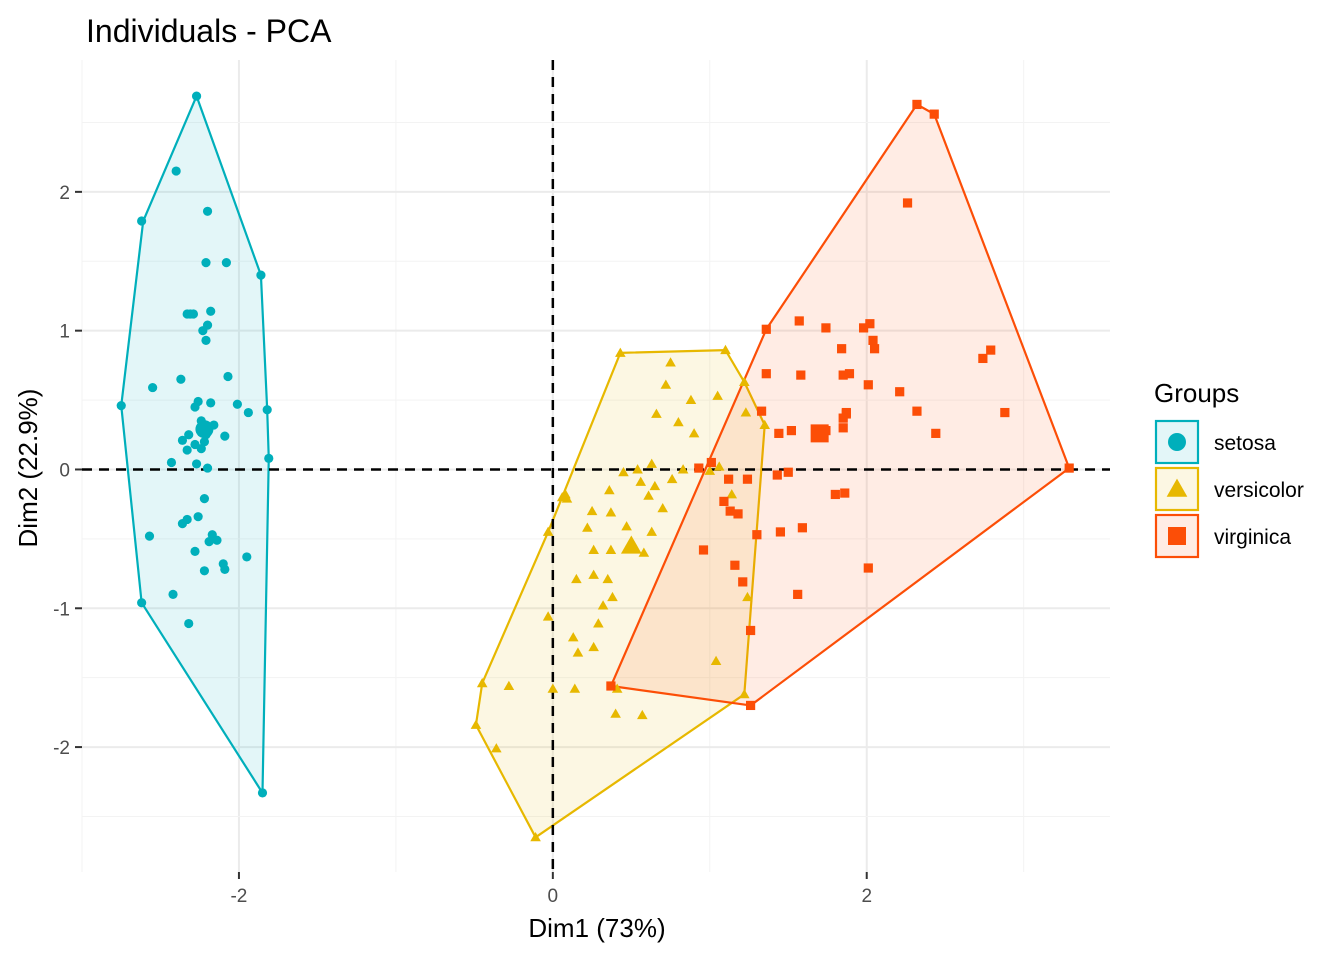 The width and height of the screenshot is (1344, 960). What do you see at coordinates (1245, 443) in the screenshot?
I see `legend-label-setosa: setosa` at bounding box center [1245, 443].